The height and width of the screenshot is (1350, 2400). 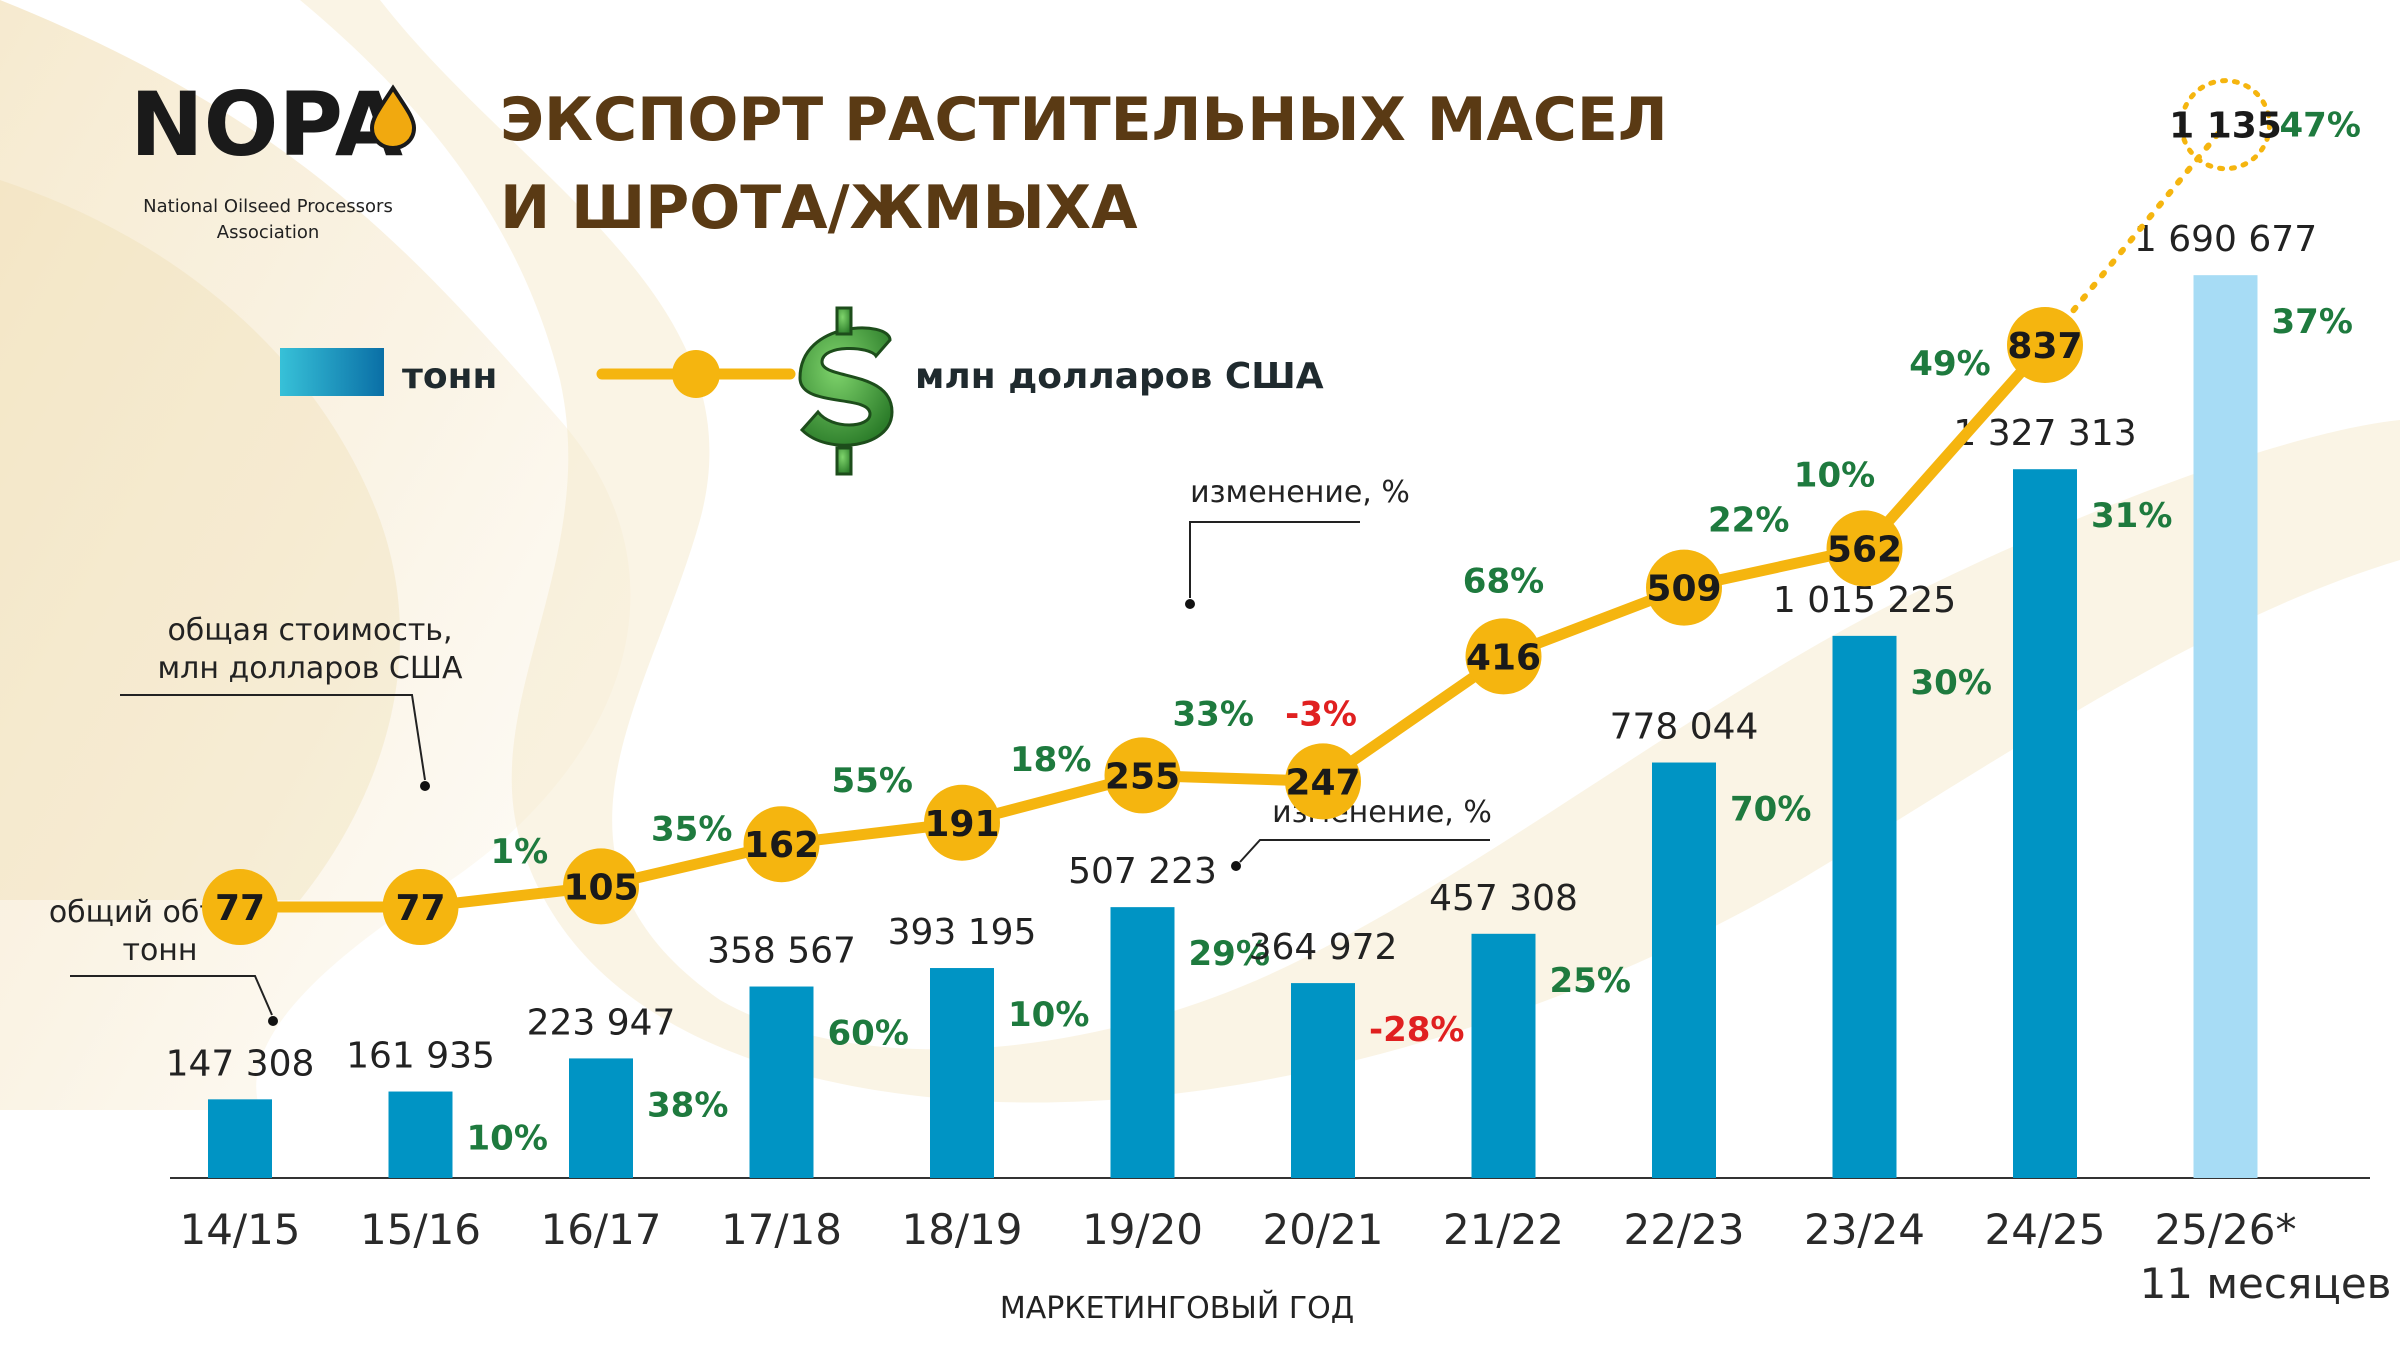 I want to click on value-change-label: -3%, so click(x=1321, y=714).